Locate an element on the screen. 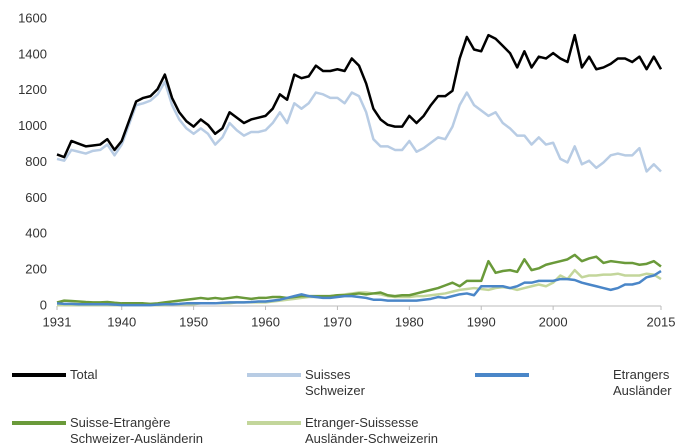  legend-label: Suisse-Etrangère Schweizer-Ausländerin is located at coordinates (136, 429).